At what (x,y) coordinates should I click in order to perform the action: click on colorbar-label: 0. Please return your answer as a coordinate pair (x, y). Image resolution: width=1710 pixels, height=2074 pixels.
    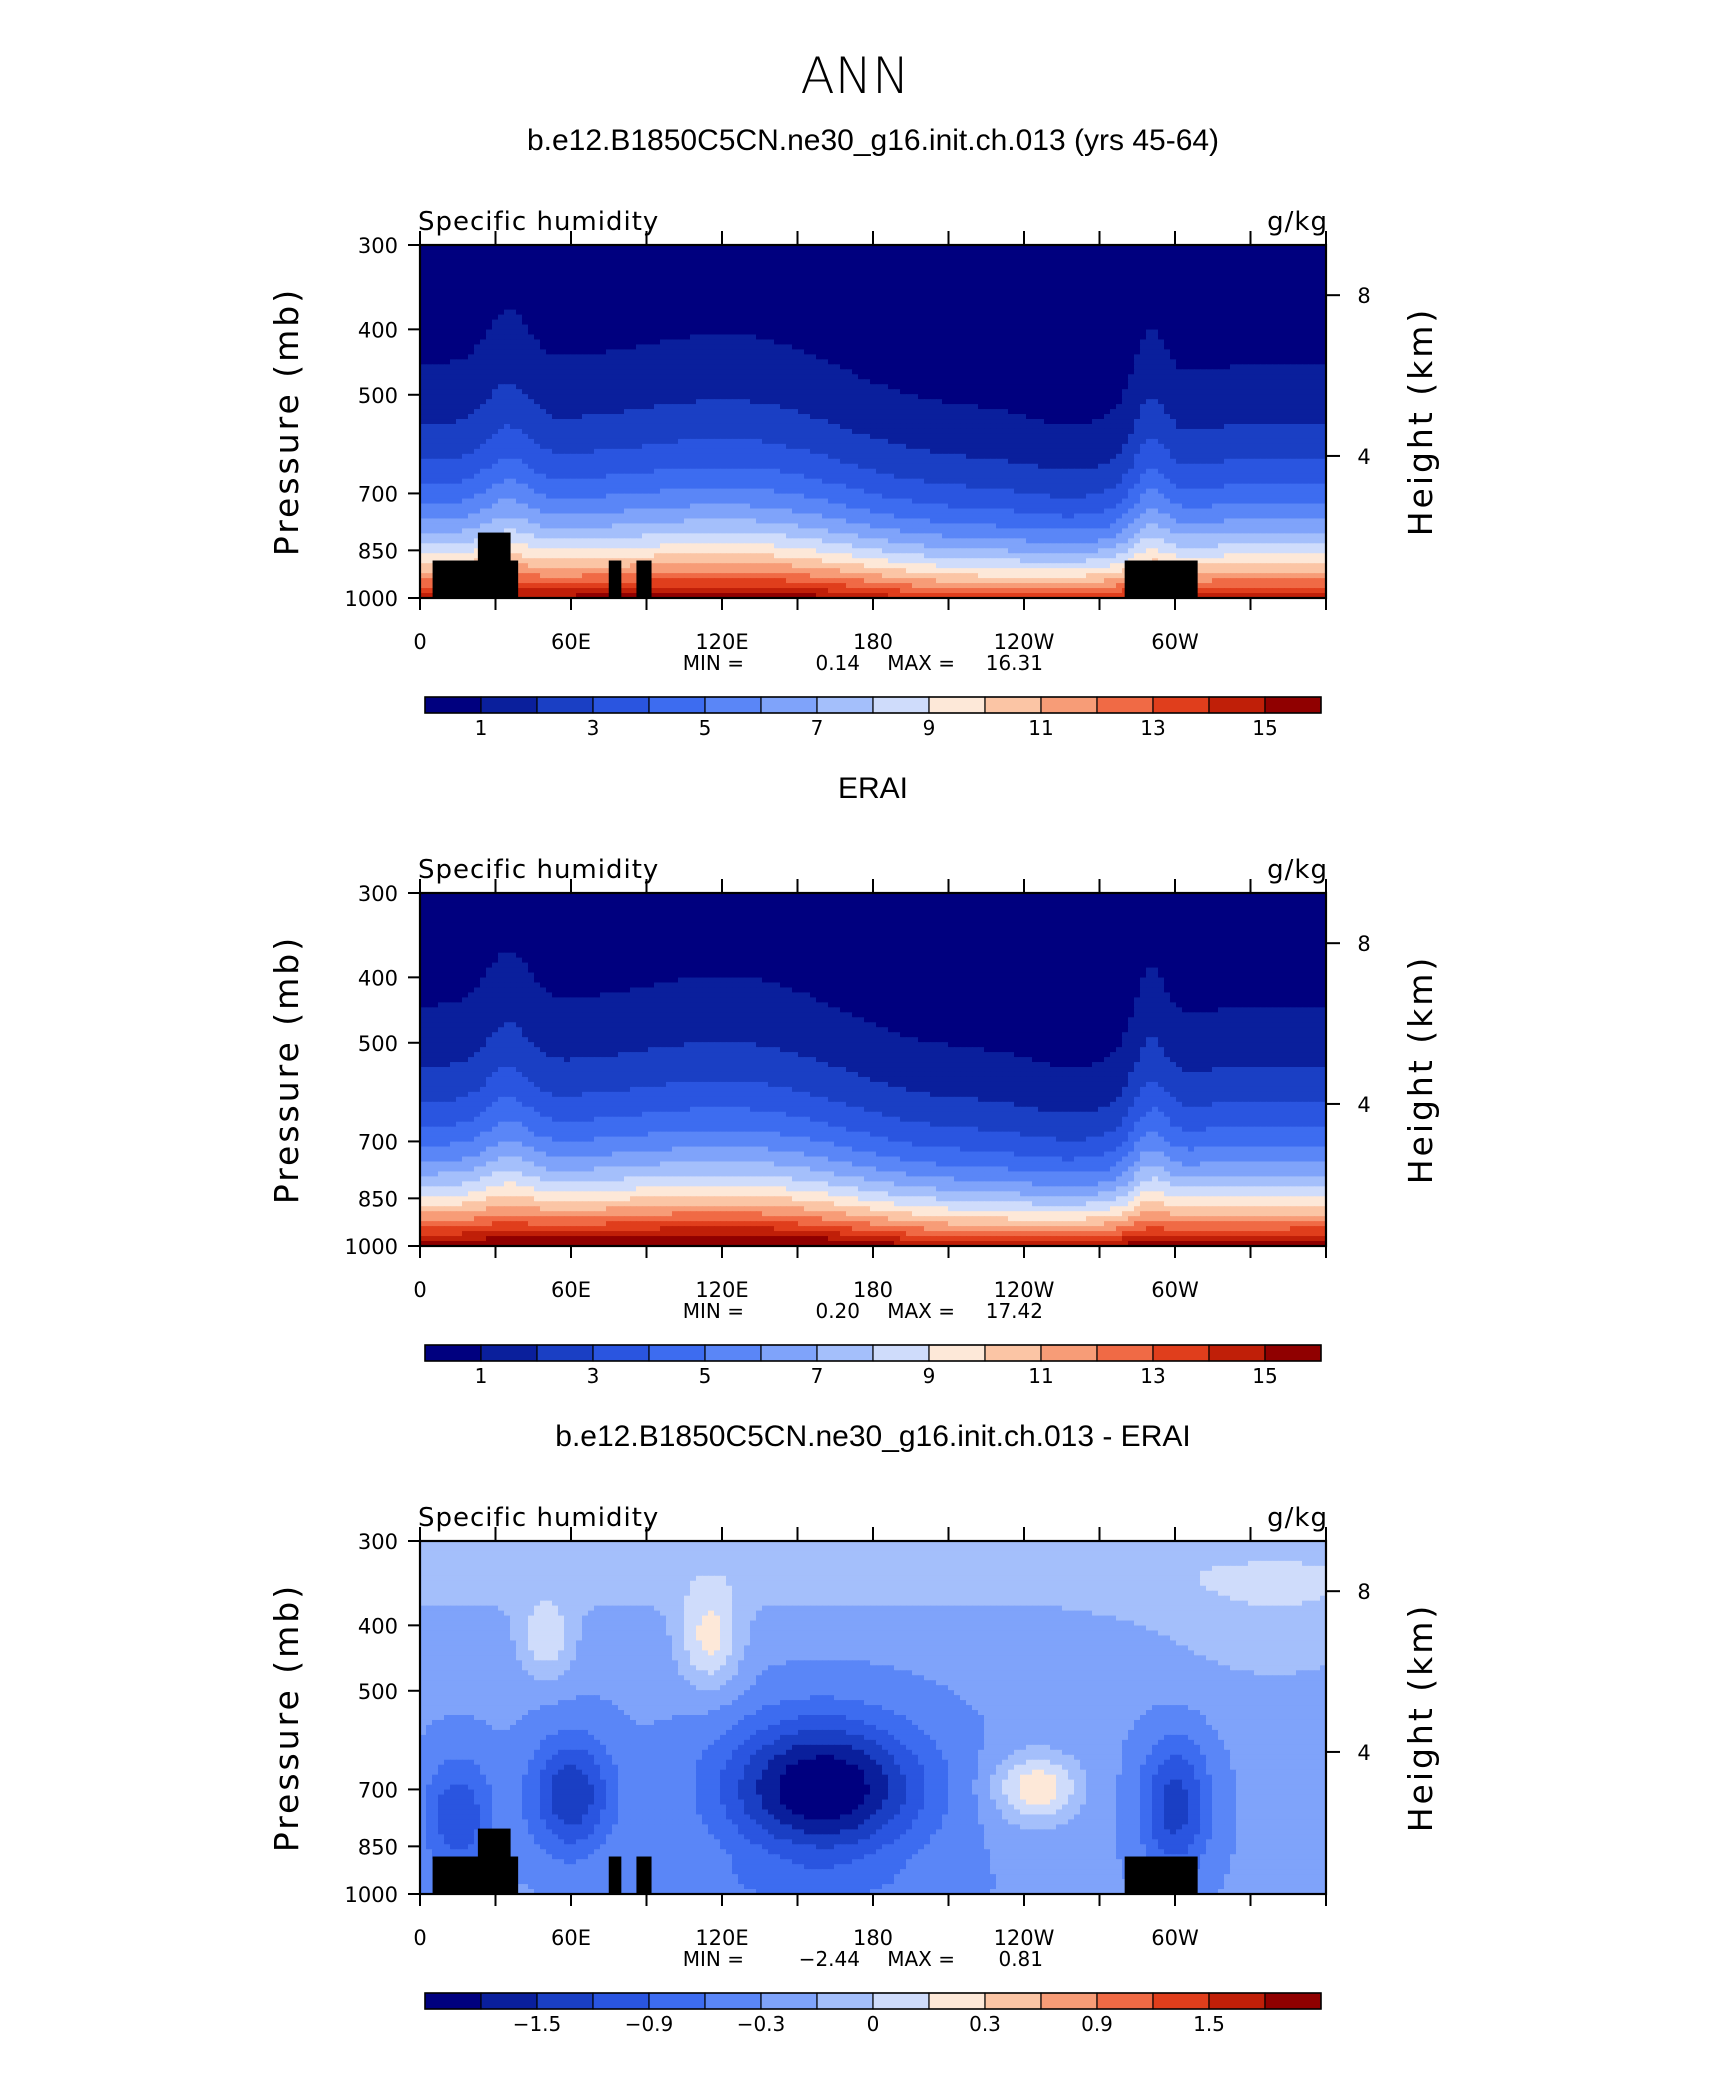
    Looking at the image, I should click on (873, 2024).